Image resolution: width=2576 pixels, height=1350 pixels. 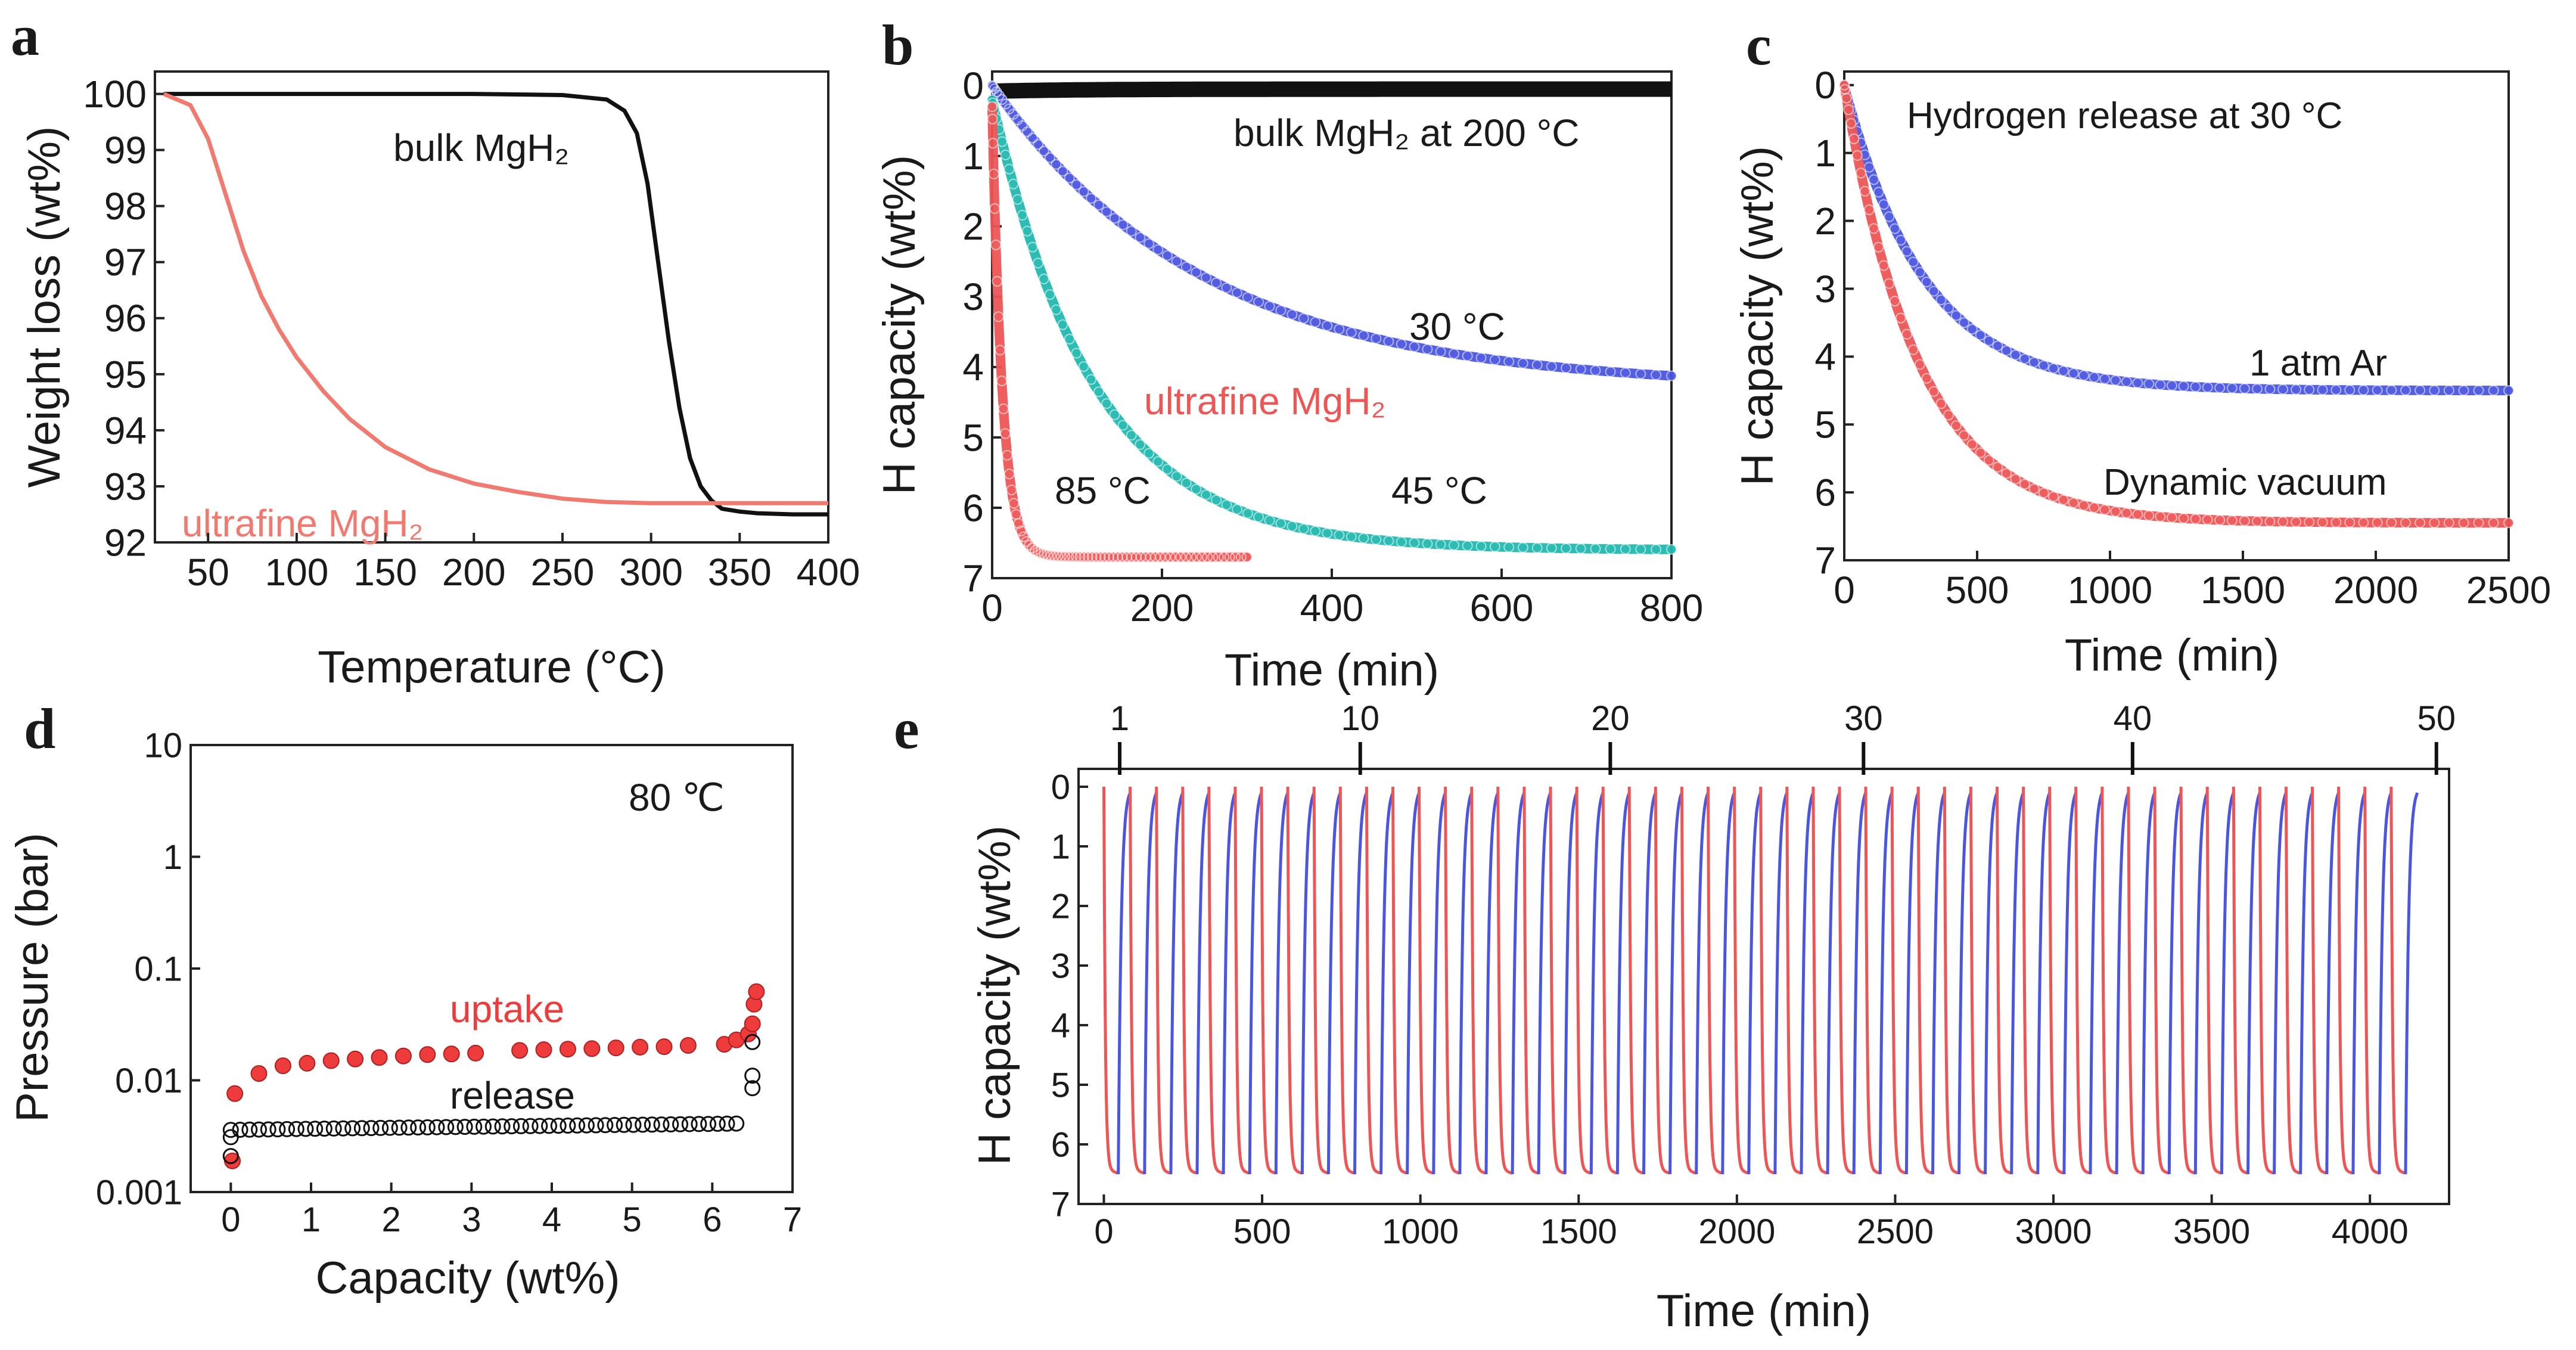 I want to click on panel-c-xtick-label: 1500, so click(x=2243, y=590).